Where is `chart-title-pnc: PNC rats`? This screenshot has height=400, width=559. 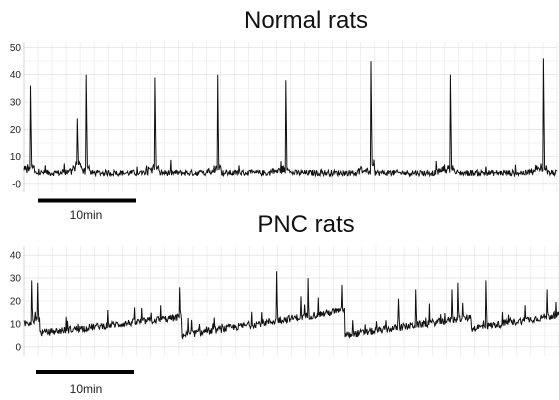 chart-title-pnc: PNC rats is located at coordinates (305, 224).